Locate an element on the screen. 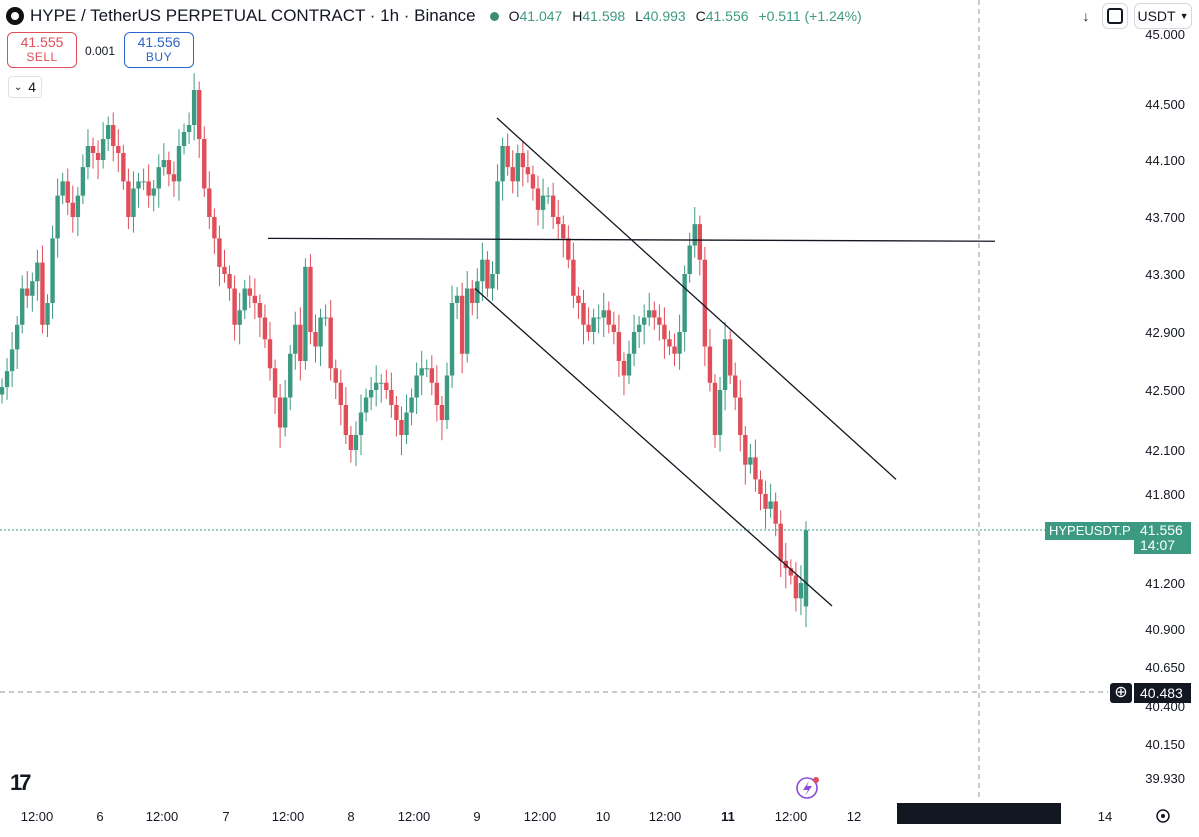  tradingview-logo-icon: 17 is located at coordinates (21, 782).